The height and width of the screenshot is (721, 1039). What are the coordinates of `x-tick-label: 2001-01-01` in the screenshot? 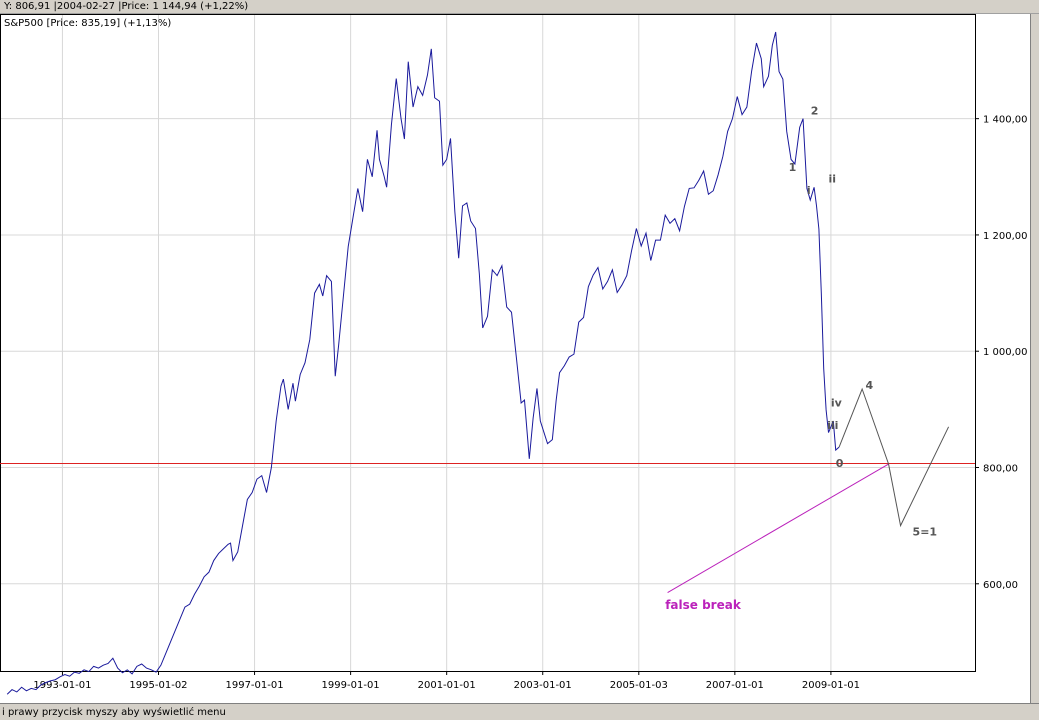 It's located at (447, 685).